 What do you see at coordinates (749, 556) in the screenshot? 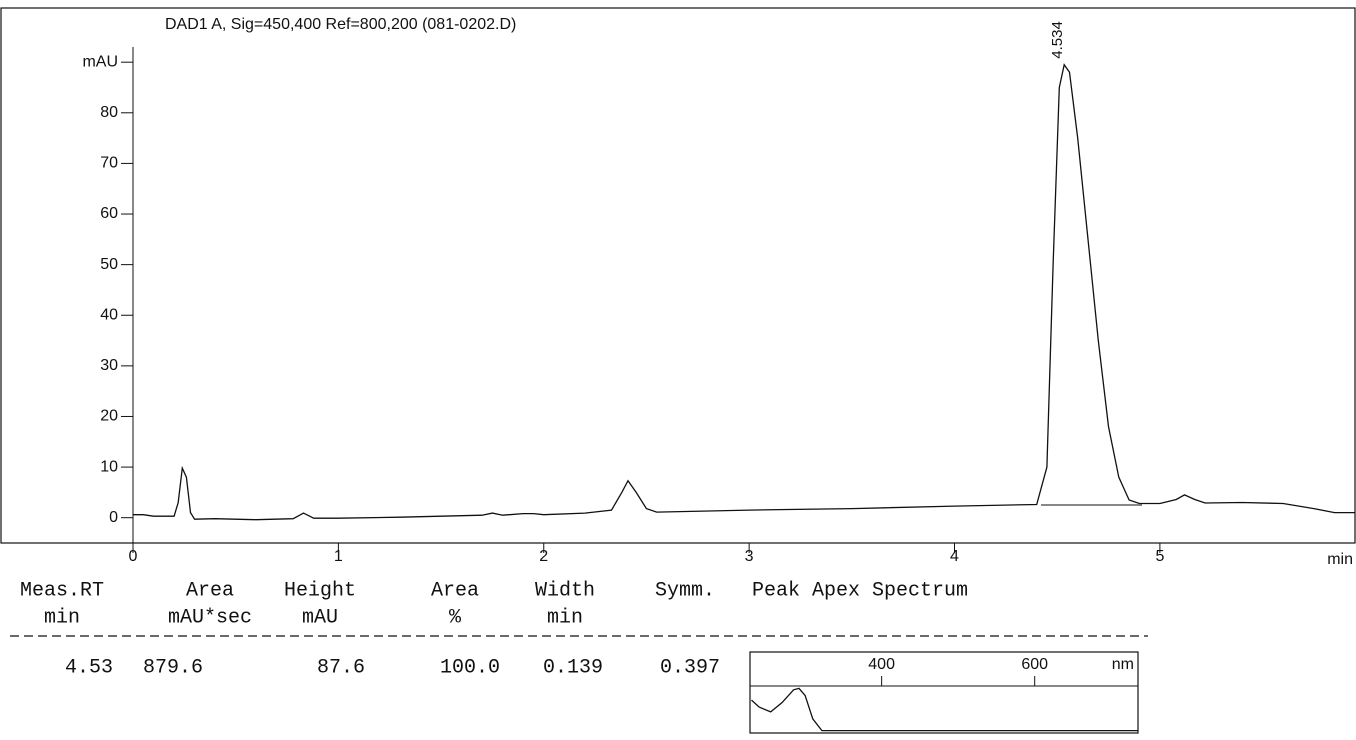
I see `x-tick-label: 3` at bounding box center [749, 556].